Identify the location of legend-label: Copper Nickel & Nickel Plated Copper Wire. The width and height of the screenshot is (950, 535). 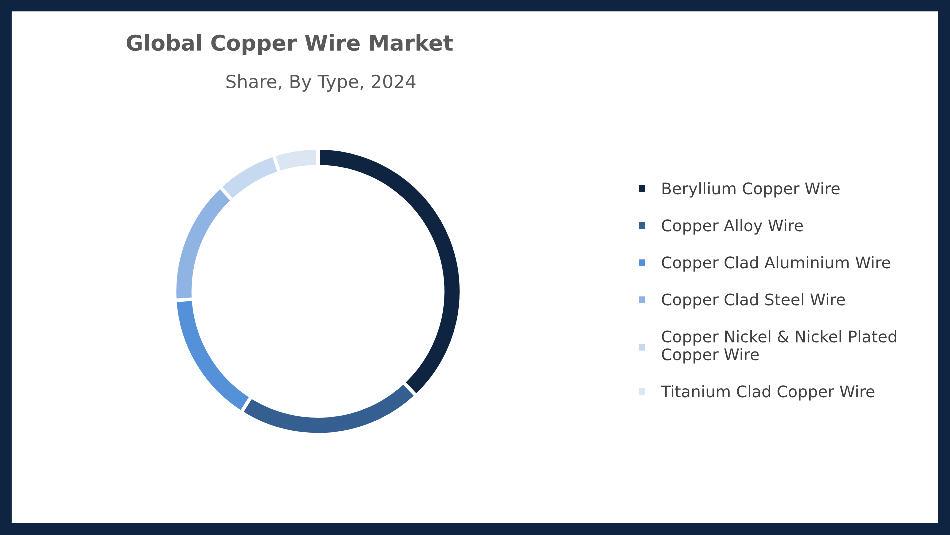
(779, 347).